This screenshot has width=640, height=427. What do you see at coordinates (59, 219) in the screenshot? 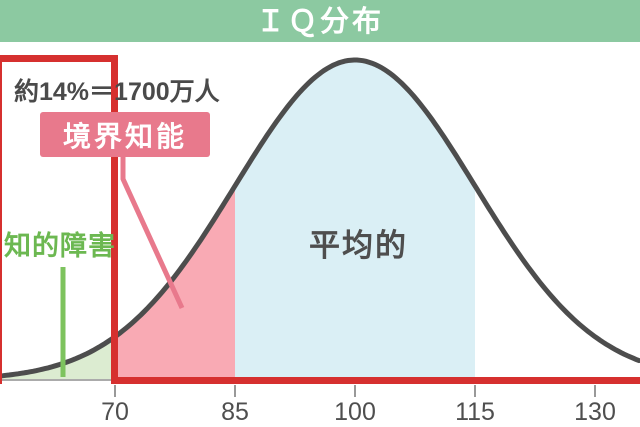
I see `red-highlight-box` at bounding box center [59, 219].